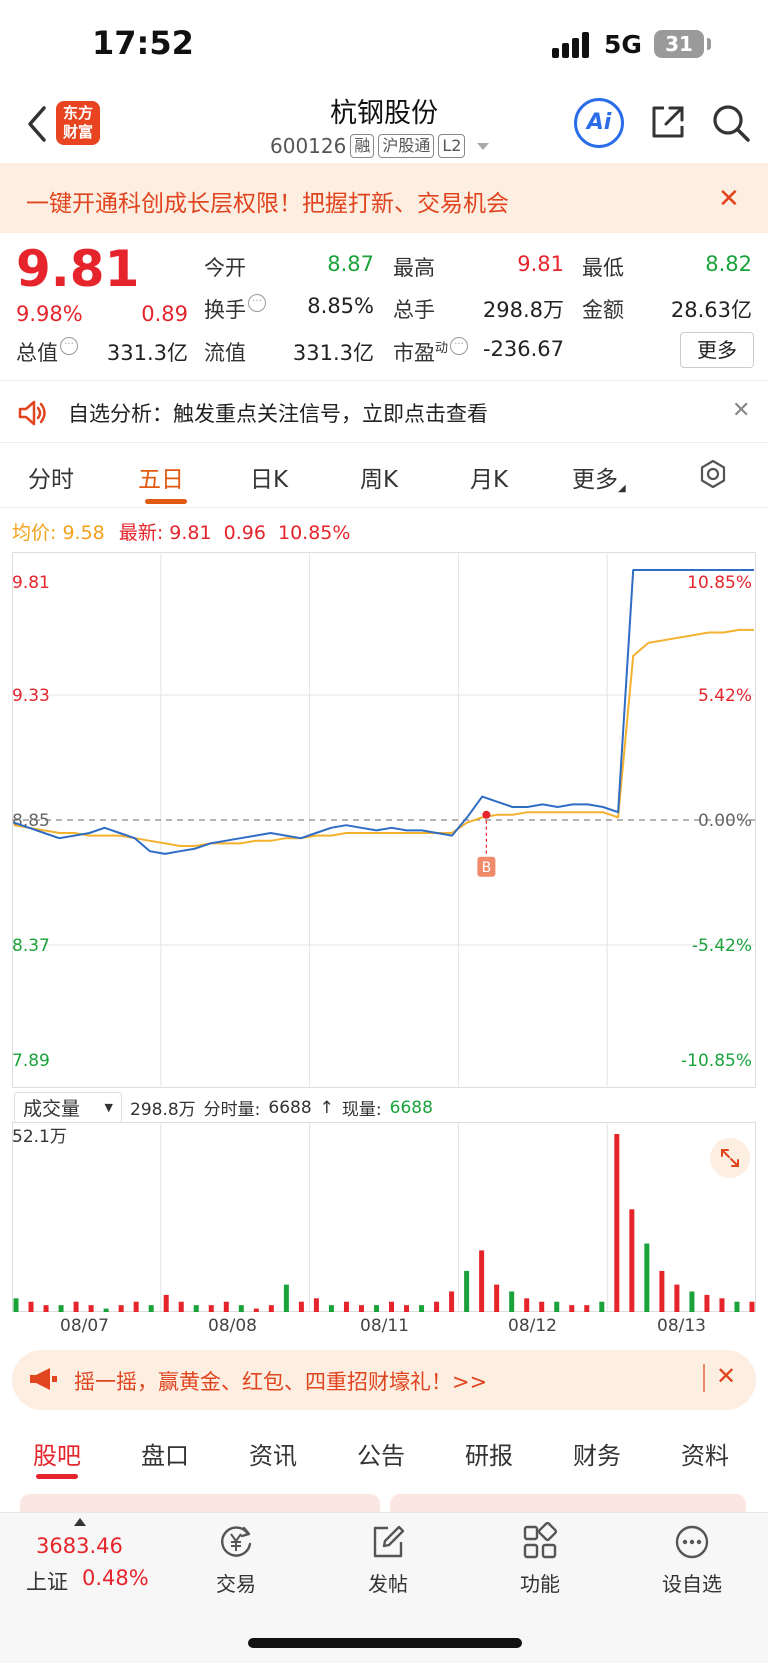  I want to click on megaphone-icon, so click(43, 1379).